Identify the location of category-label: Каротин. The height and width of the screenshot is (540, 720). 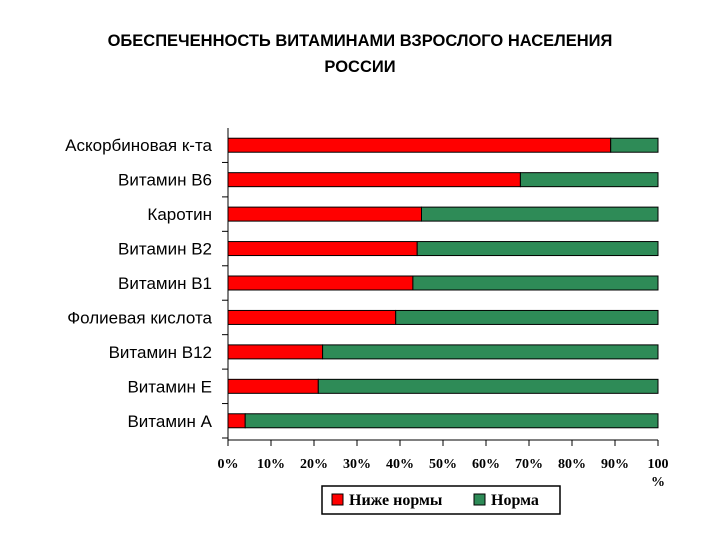
(179, 214).